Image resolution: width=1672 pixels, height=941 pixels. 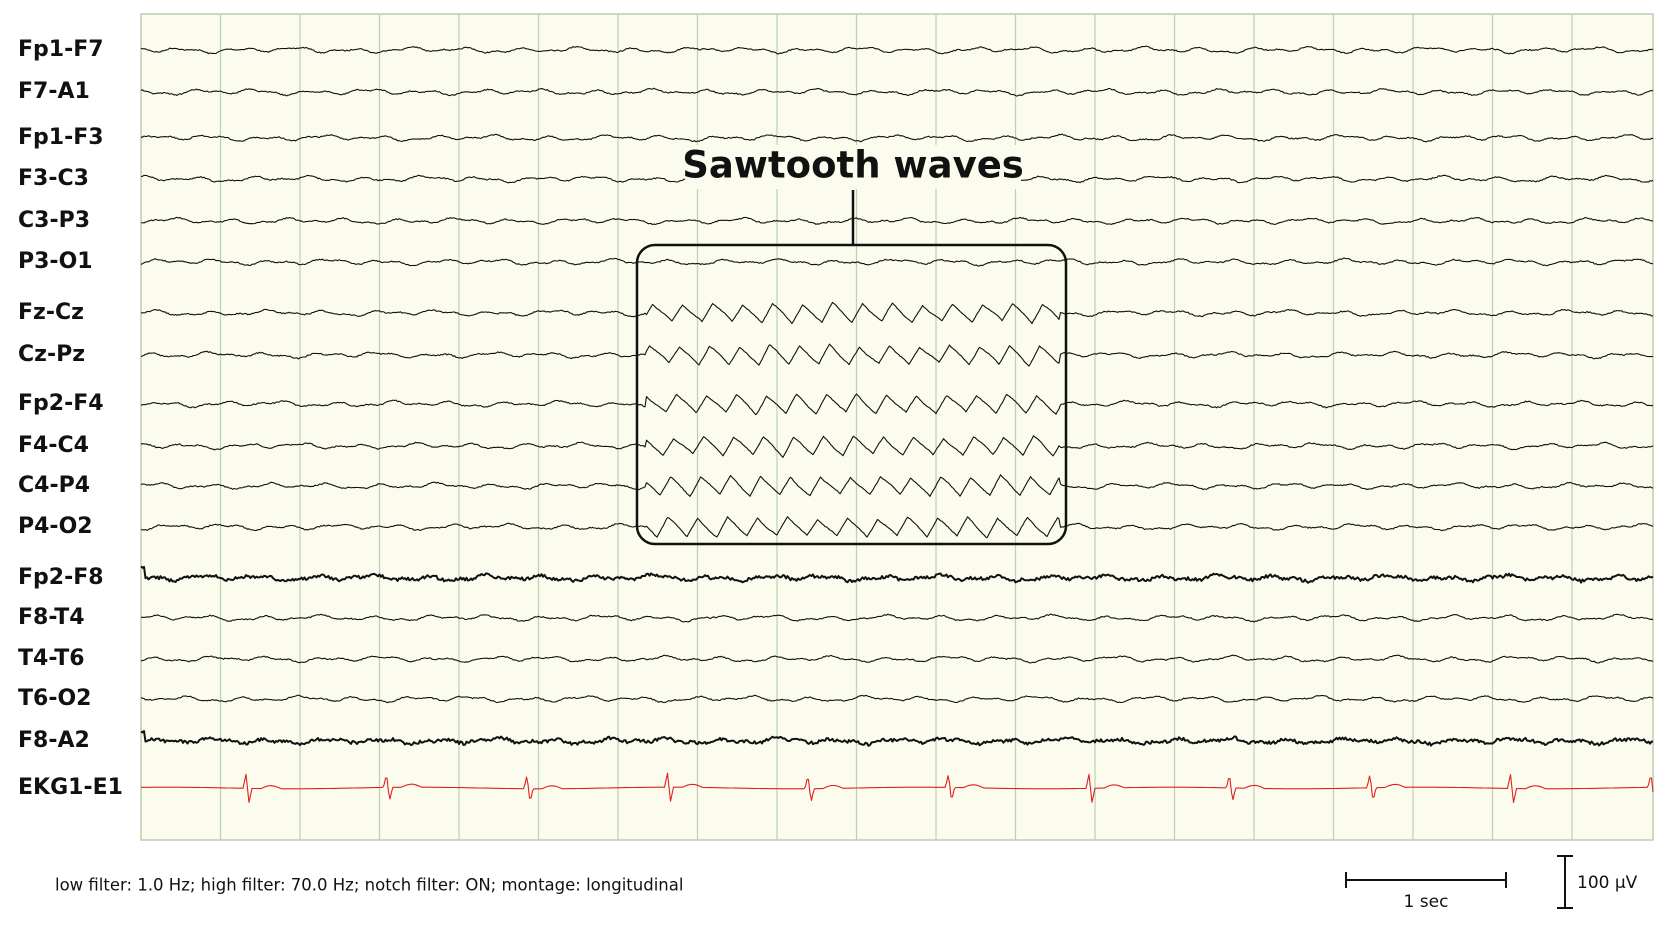 I want to click on channel-label: F3-C3, so click(x=53, y=178).